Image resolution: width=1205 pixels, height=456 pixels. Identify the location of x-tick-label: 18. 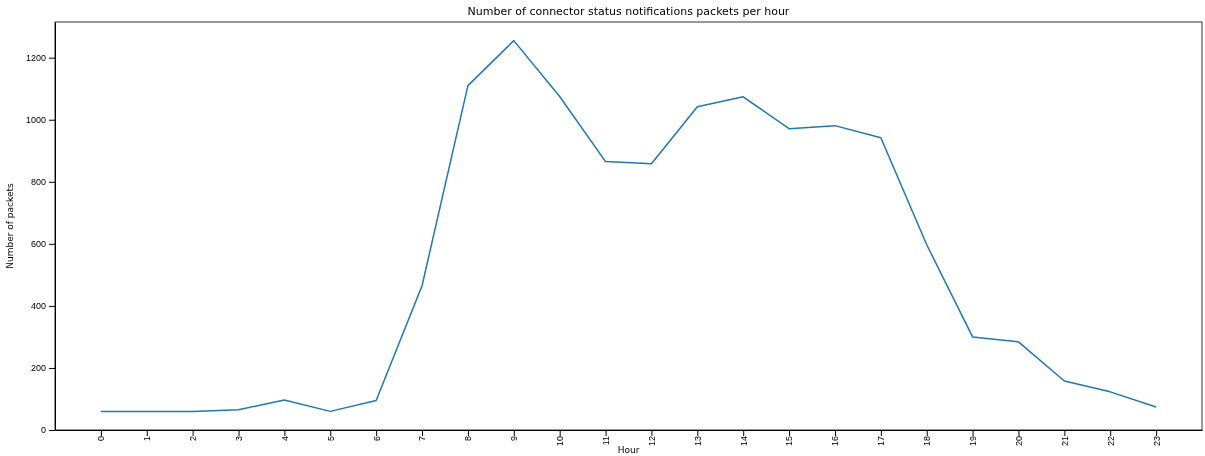
(927, 441).